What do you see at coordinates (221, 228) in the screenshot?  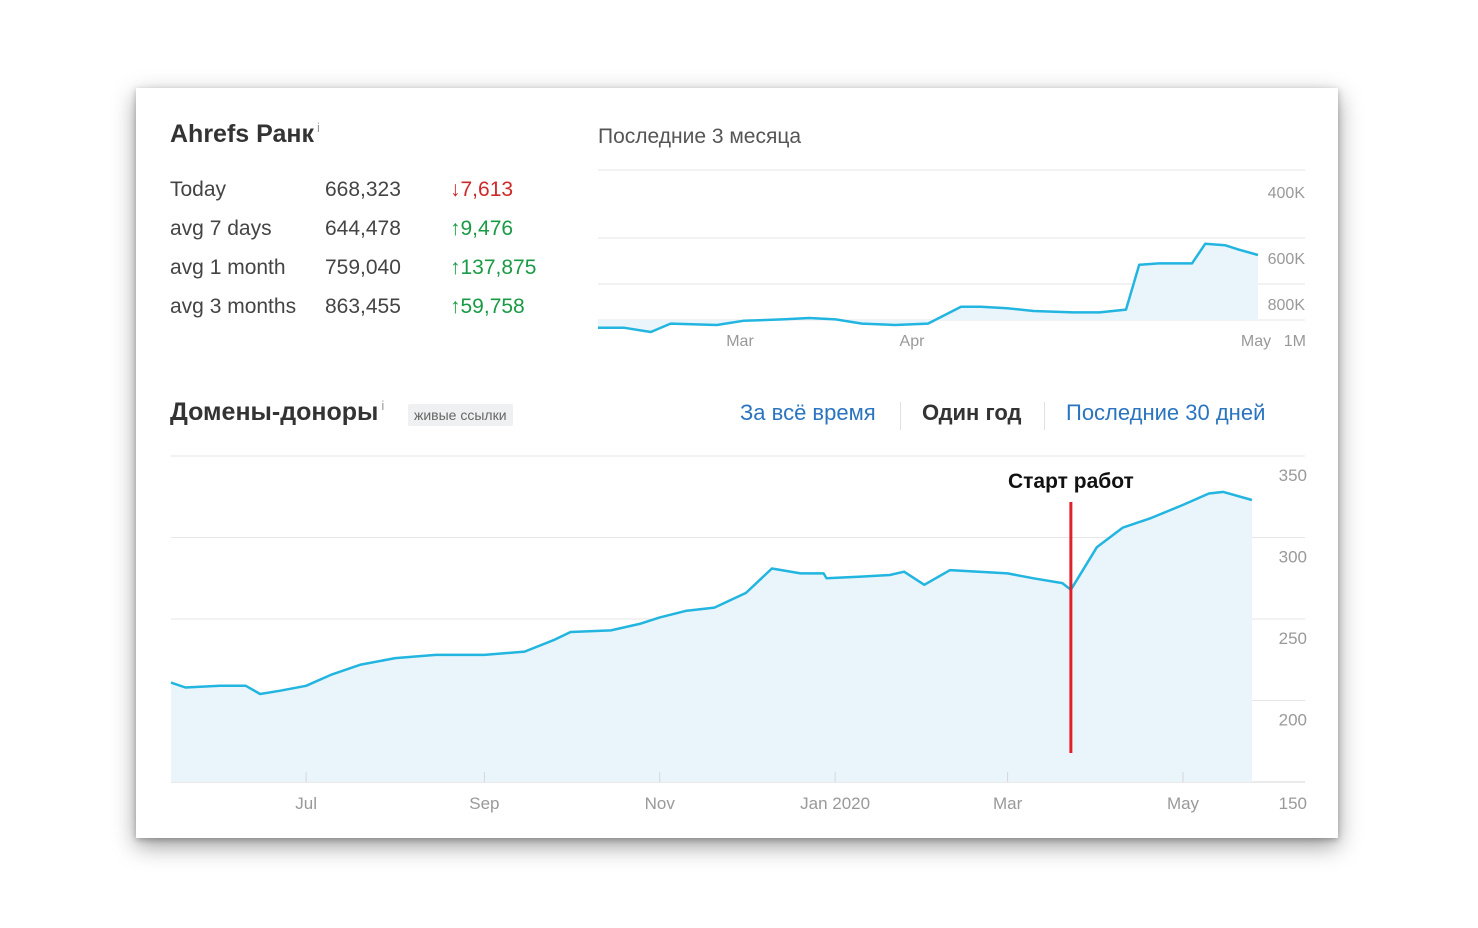 I see `stat-label: avg 7 days` at bounding box center [221, 228].